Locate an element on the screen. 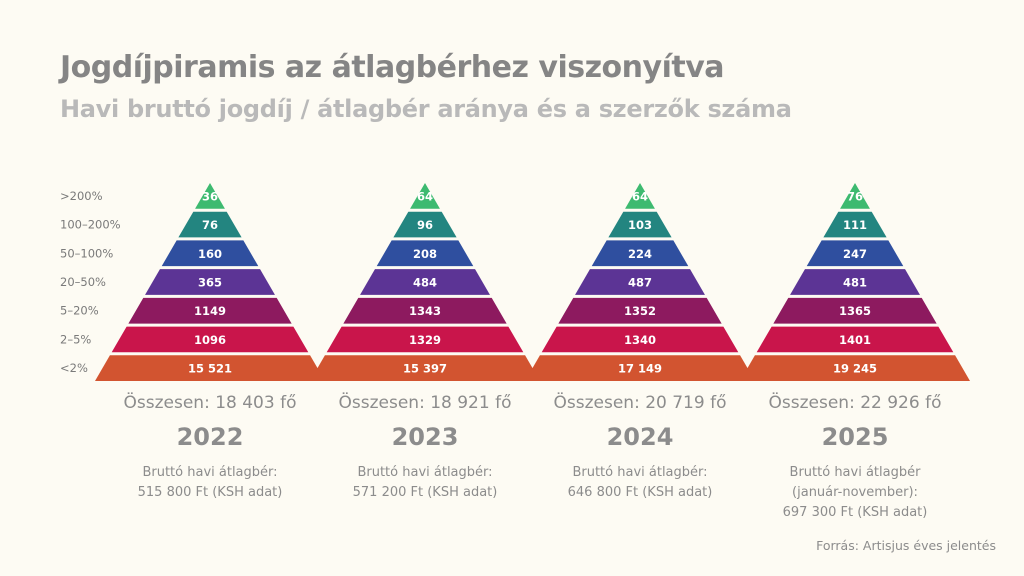 The image size is (1024, 576). total-count: Összesen: 20 719 fő is located at coordinates (640, 403).